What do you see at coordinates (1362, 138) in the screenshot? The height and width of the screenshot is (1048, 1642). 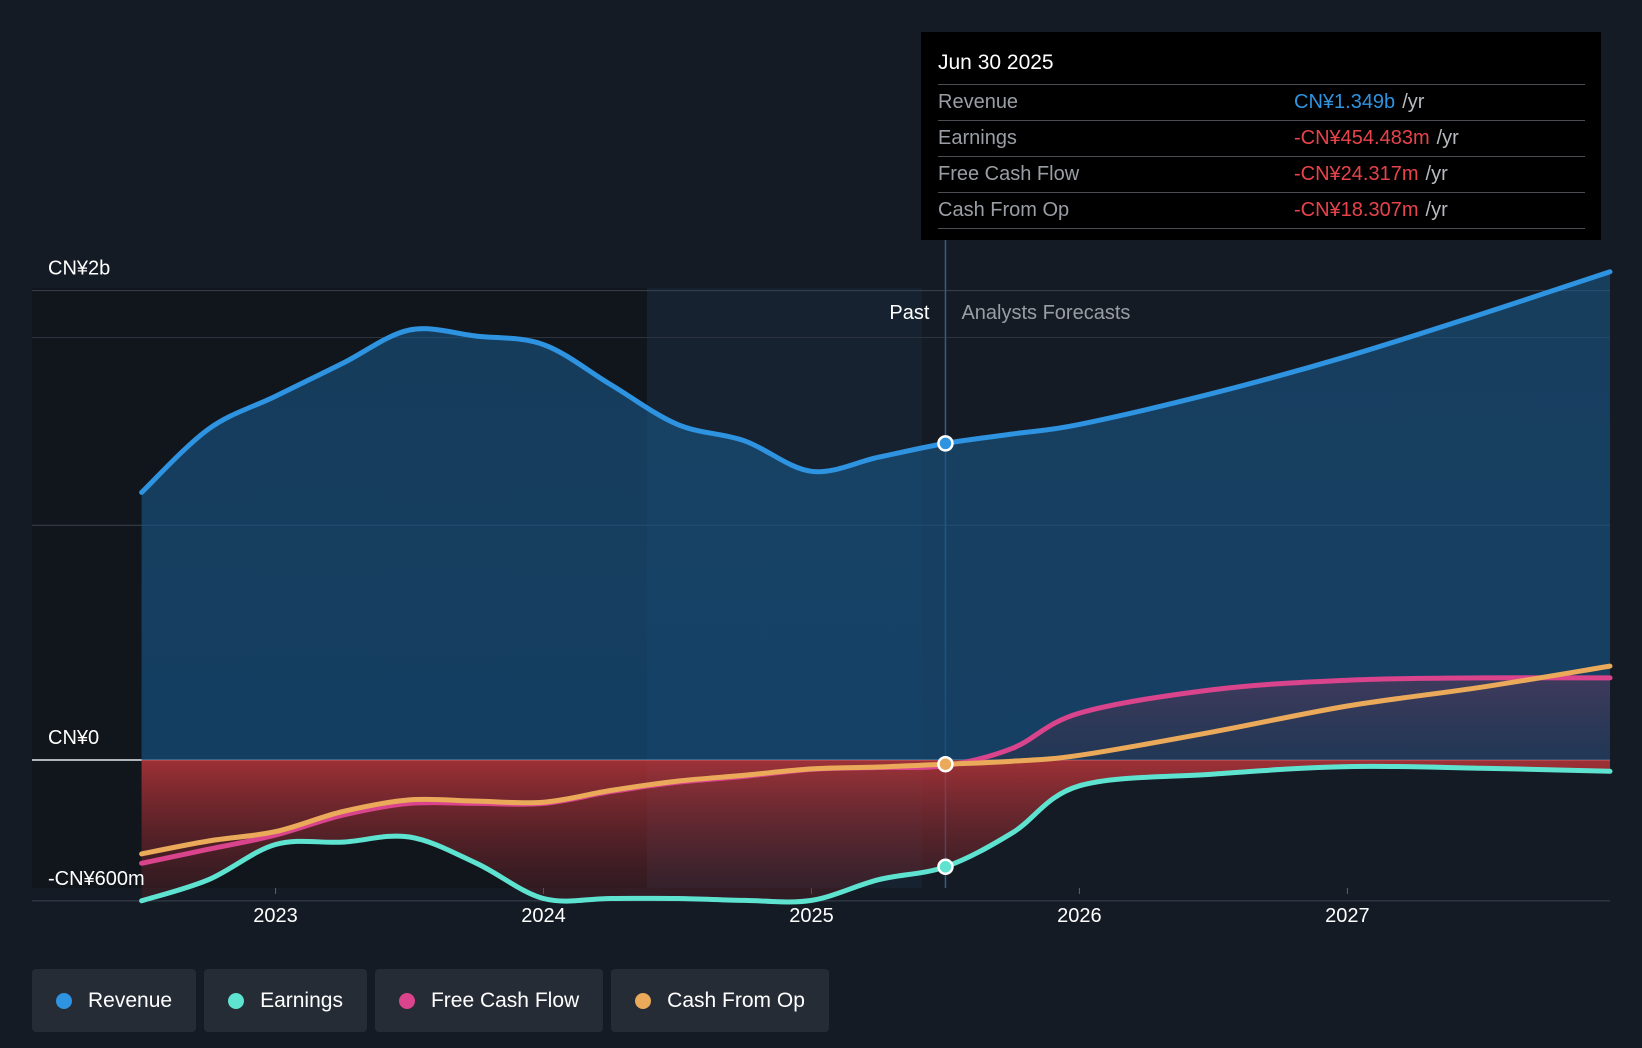 I see `tooltip-value: -CN¥454.483m` at bounding box center [1362, 138].